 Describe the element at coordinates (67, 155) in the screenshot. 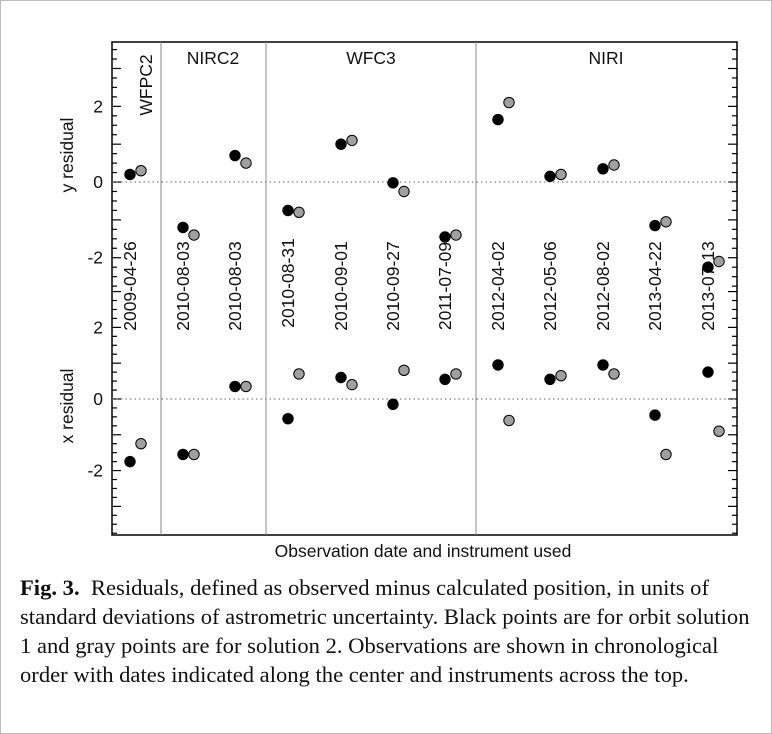

I see `y-axis-label: y residual` at that location.